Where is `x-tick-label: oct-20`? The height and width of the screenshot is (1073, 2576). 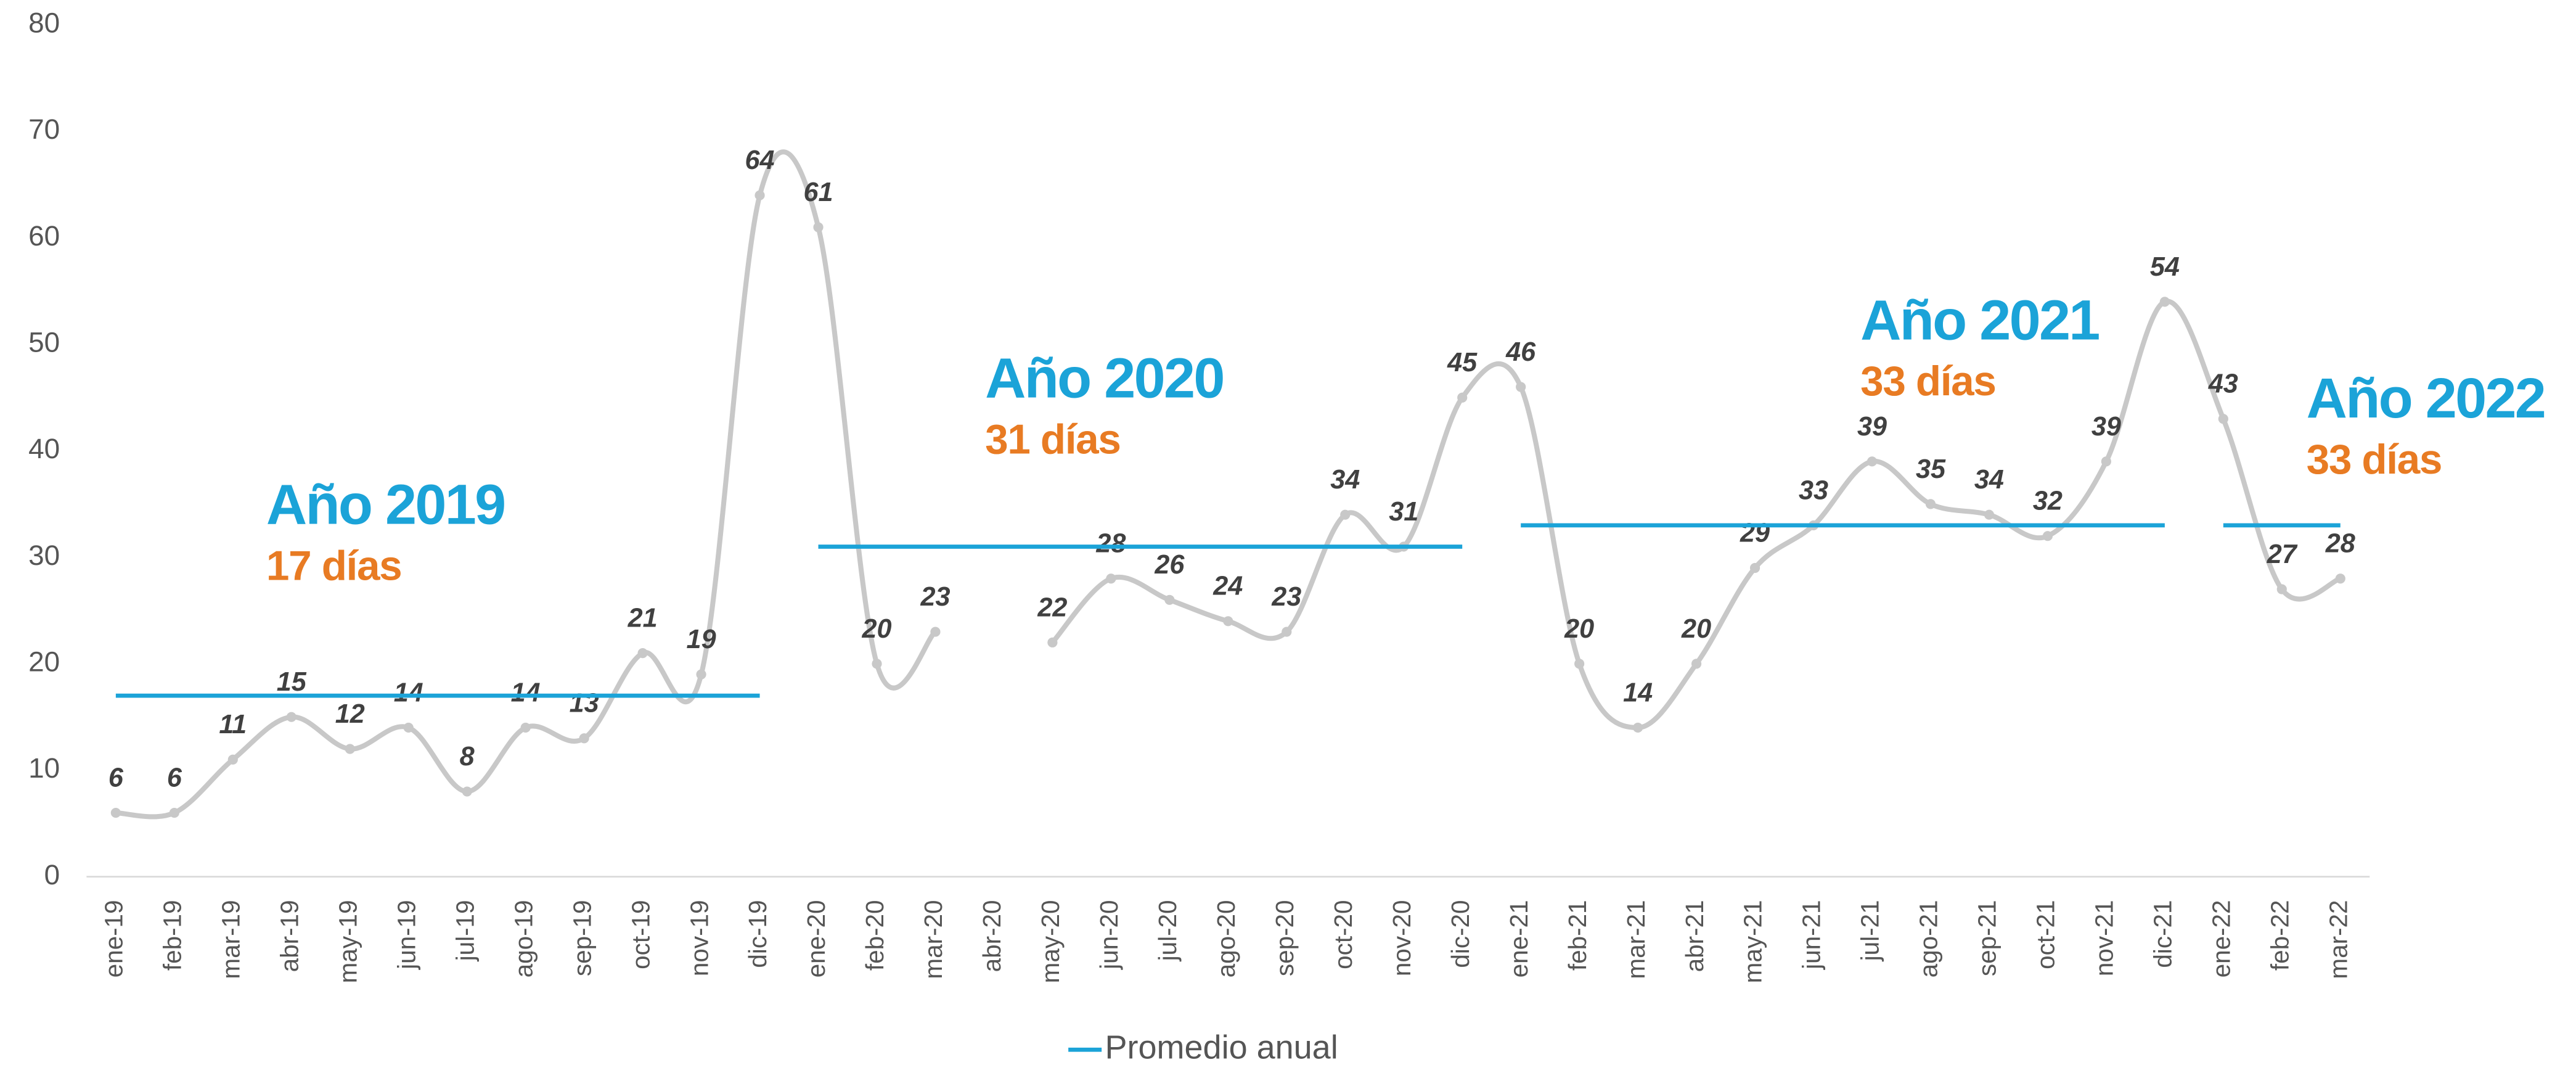
x-tick-label: oct-20 is located at coordinates (1343, 934).